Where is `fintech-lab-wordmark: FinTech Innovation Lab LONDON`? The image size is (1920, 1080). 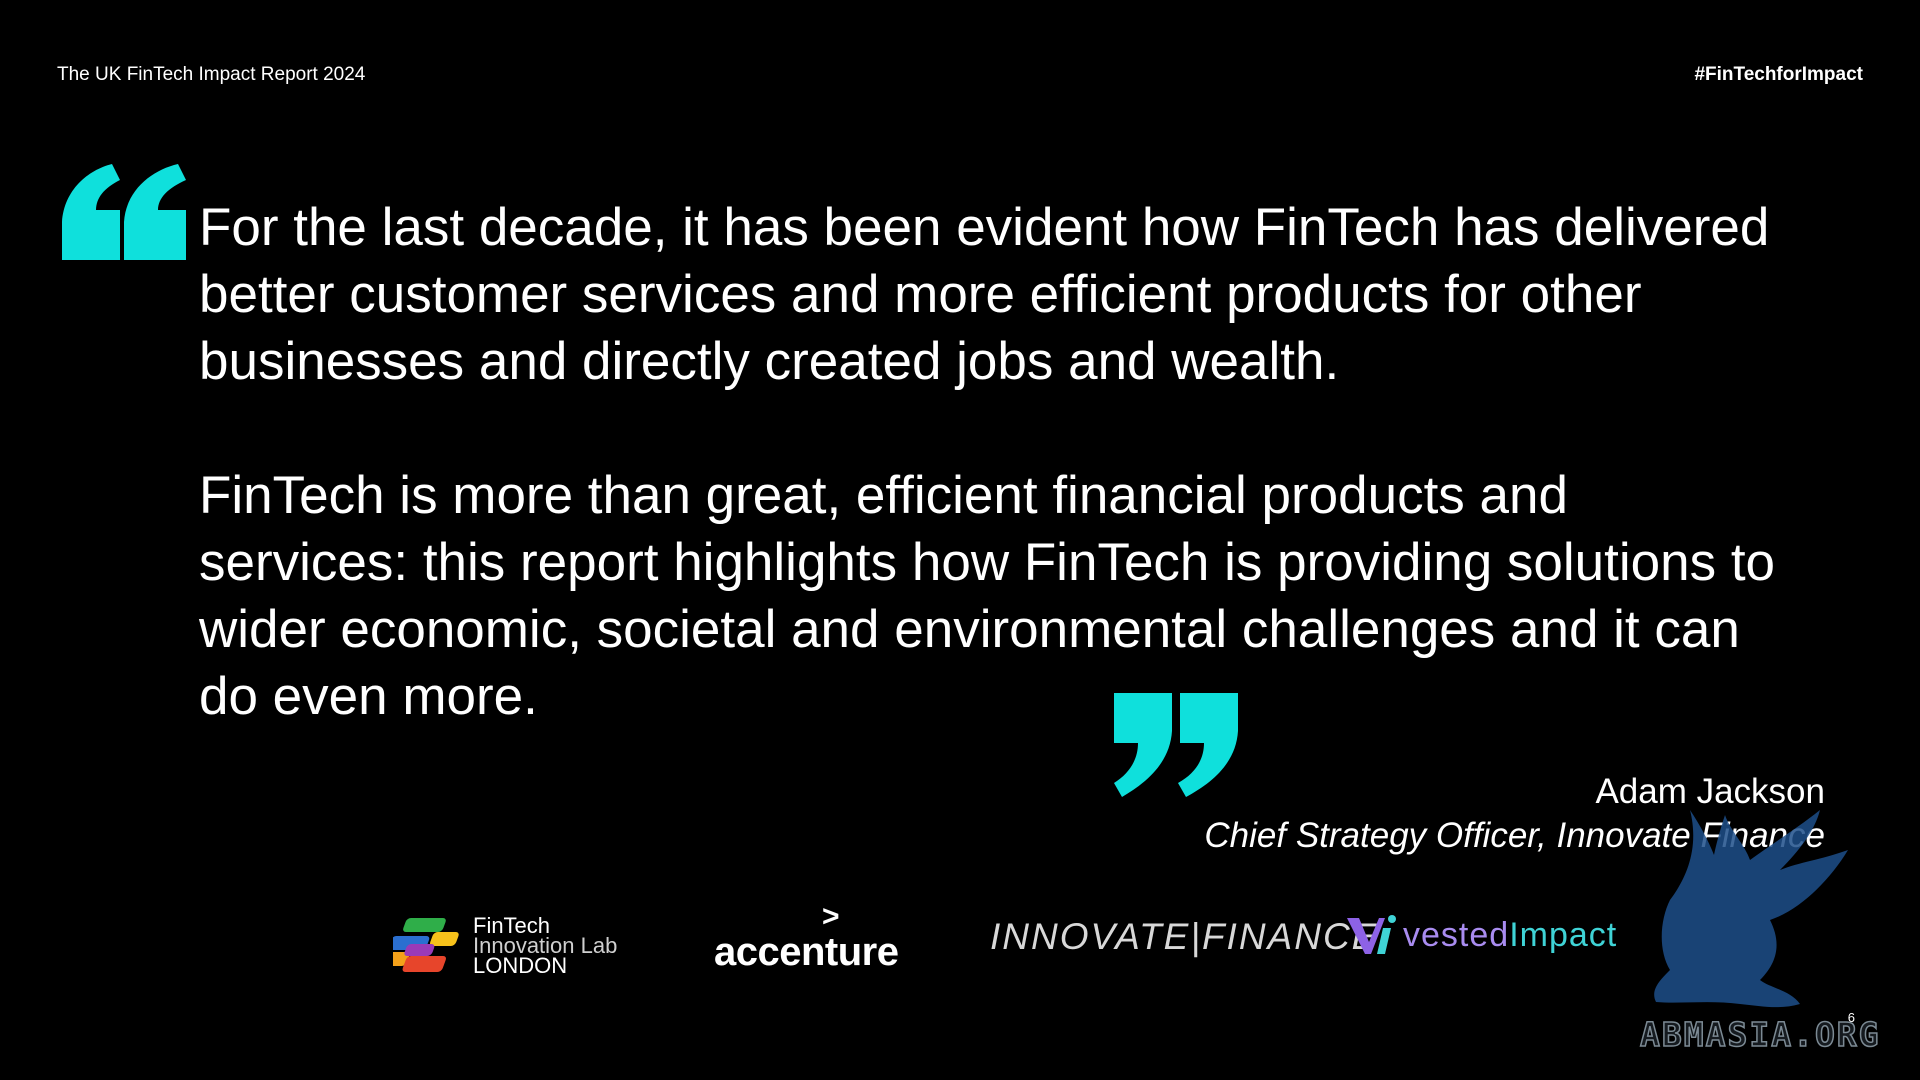 fintech-lab-wordmark: FinTech Innovation Lab LONDON is located at coordinates (545, 945).